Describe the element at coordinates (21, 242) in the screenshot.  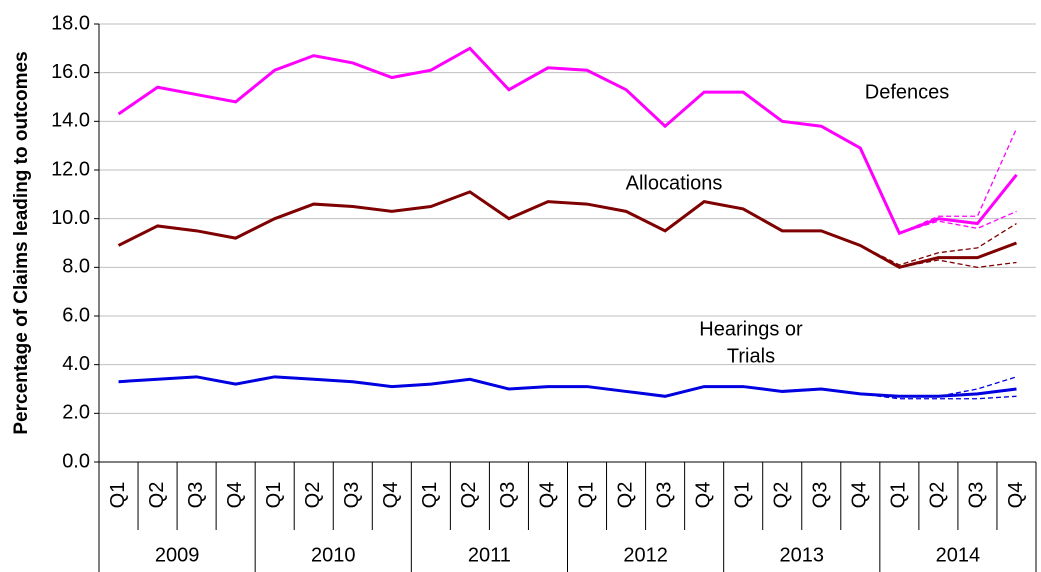
I see `y-axis-label: Percentage of Claims leading to outcomes` at that location.